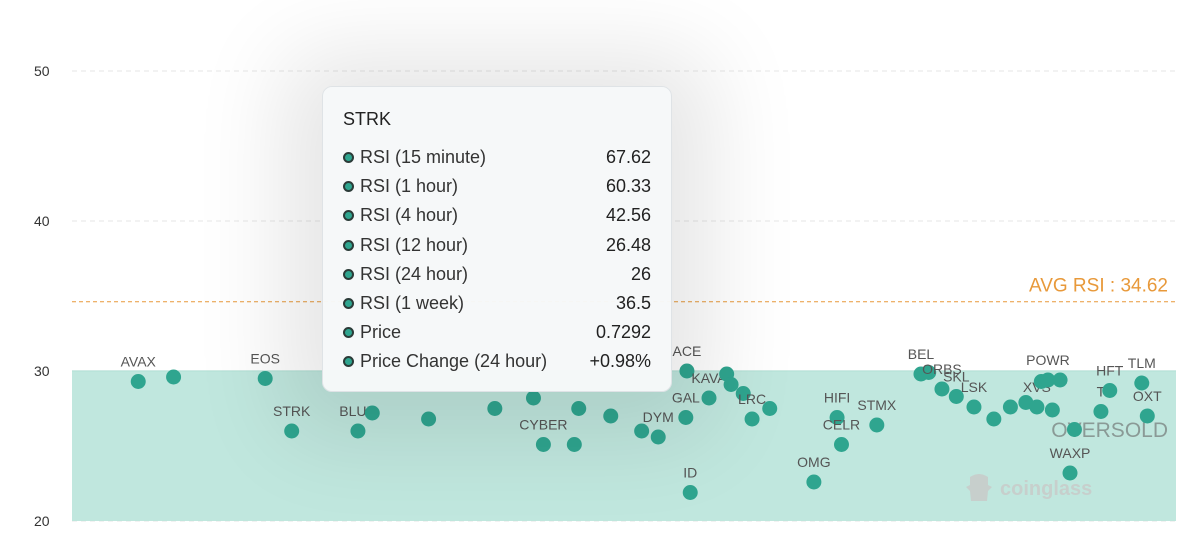 The width and height of the screenshot is (1200, 544). Describe the element at coordinates (921, 354) in the screenshot. I see `point-label: BEL` at that location.